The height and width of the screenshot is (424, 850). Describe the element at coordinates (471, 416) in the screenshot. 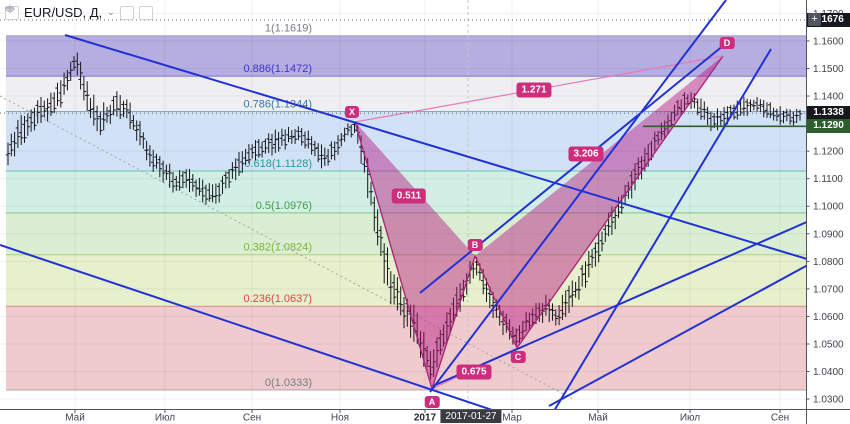

I see `date-badge: 2017-01-27` at that location.